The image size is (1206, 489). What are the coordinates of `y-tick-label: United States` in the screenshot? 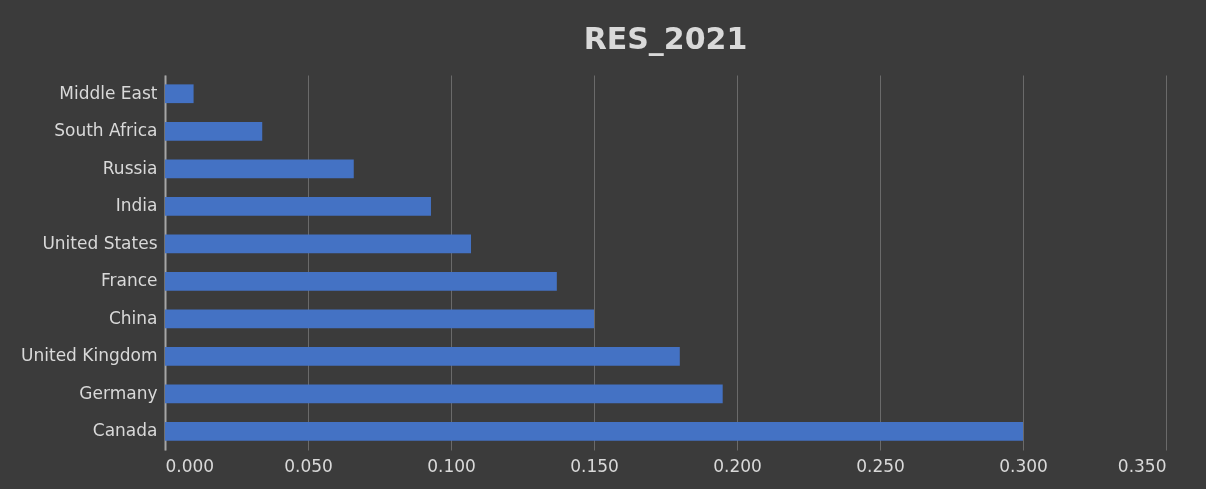 It's located at (100, 242).